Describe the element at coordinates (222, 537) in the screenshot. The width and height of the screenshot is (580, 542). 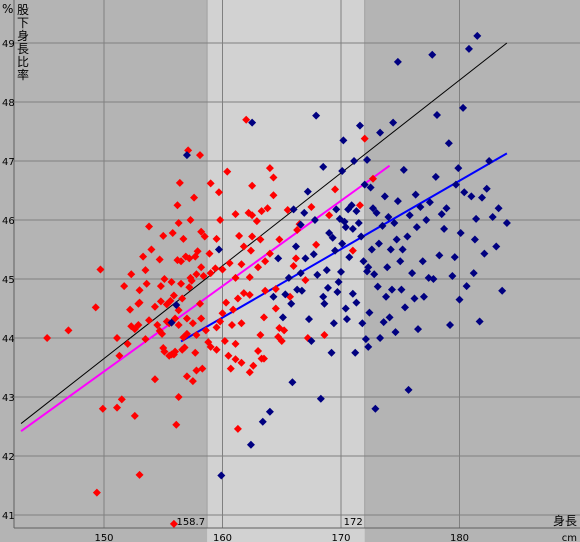
I see `x-tick-label: 160` at that location.